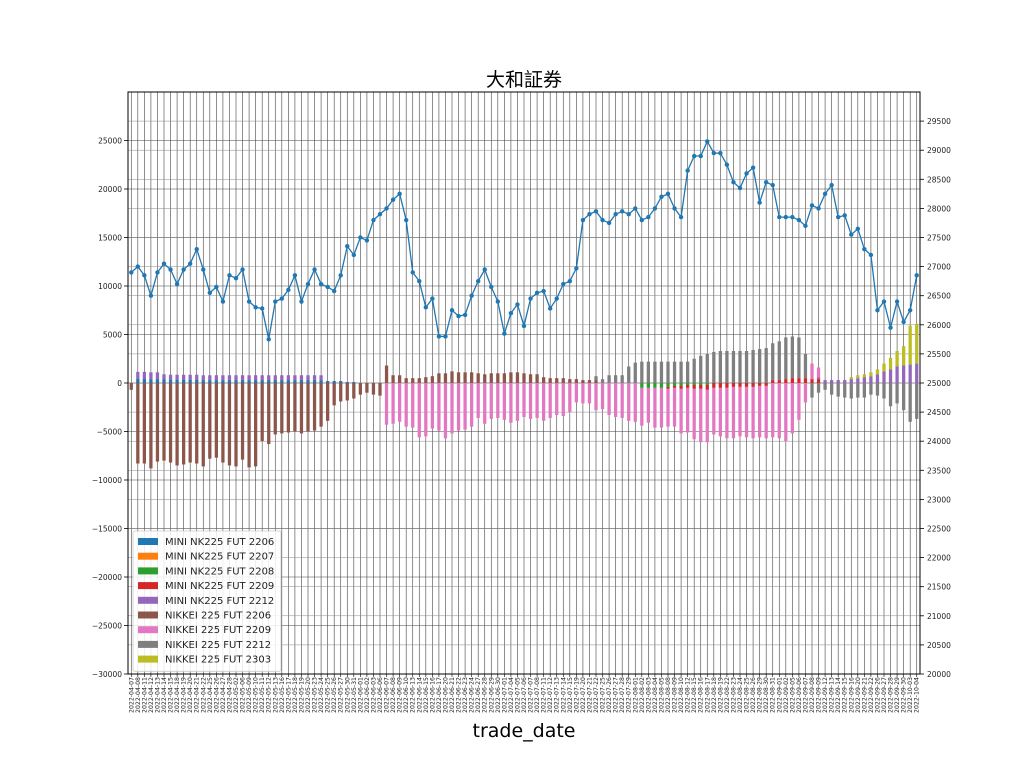 Image resolution: width=1024 pixels, height=768 pixels. Describe the element at coordinates (851, 695) in the screenshot. I see `x-tick-label: 2022-09-16` at that location.